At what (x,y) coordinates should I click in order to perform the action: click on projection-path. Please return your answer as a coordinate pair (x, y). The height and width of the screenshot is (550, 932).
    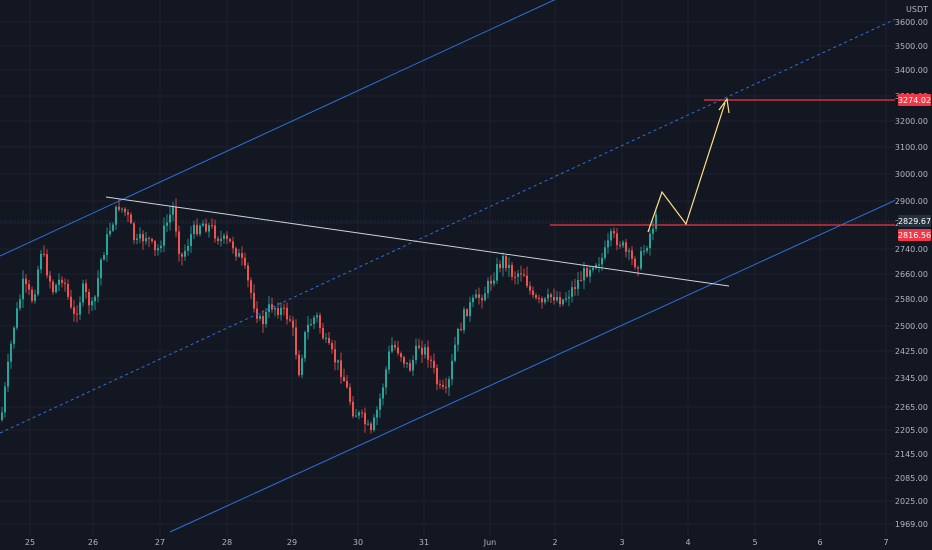
    Looking at the image, I should click on (686, 167).